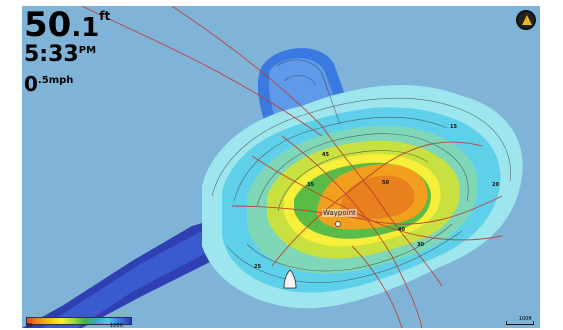 This screenshot has height=330, width=563. I want to click on contour-label: 25, so click(257, 267).